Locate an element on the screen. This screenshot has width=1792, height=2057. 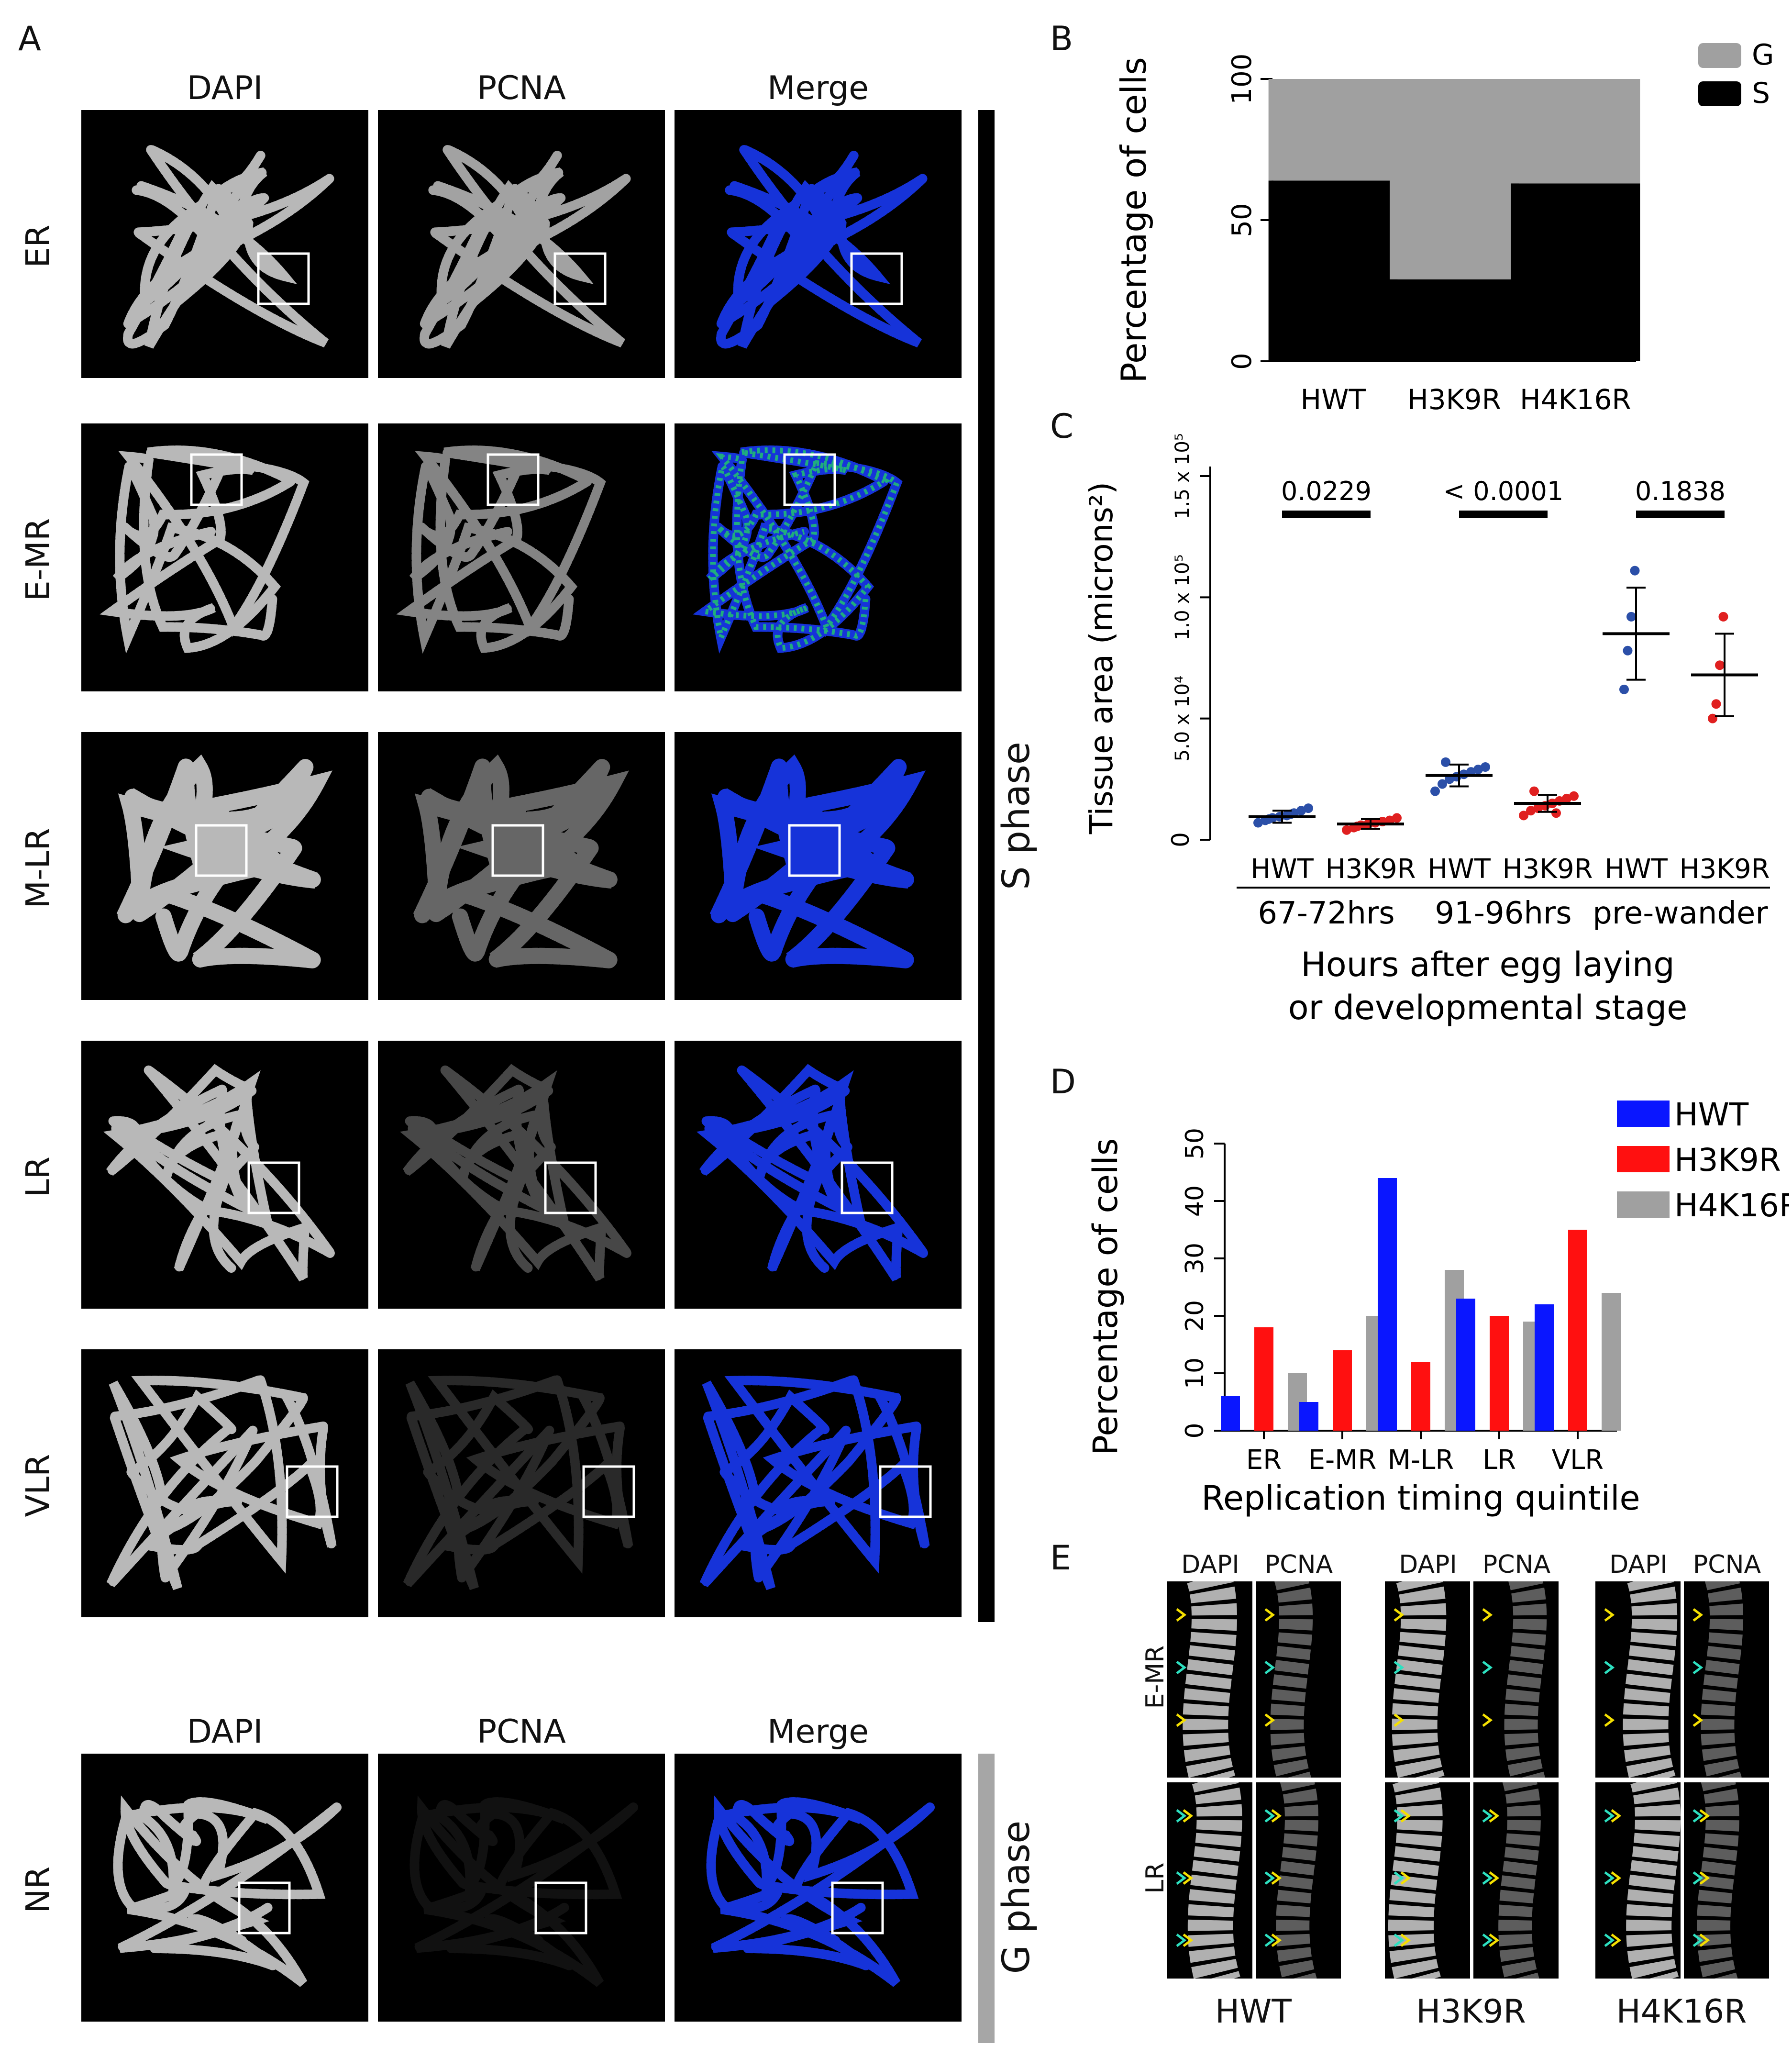
micrograph-lr-pcna is located at coordinates (521, 1175).